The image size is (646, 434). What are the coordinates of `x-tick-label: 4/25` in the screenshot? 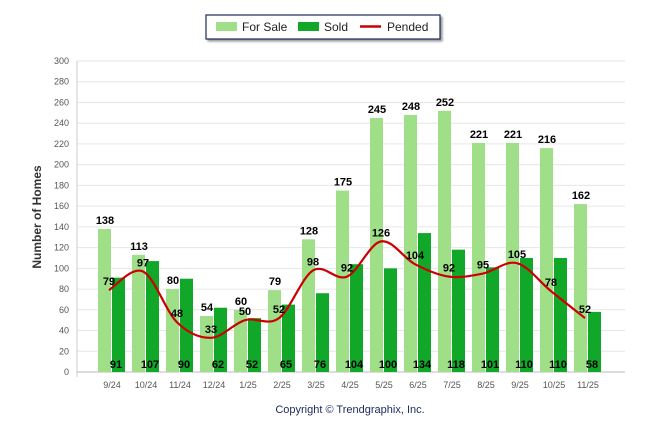 It's located at (350, 385).